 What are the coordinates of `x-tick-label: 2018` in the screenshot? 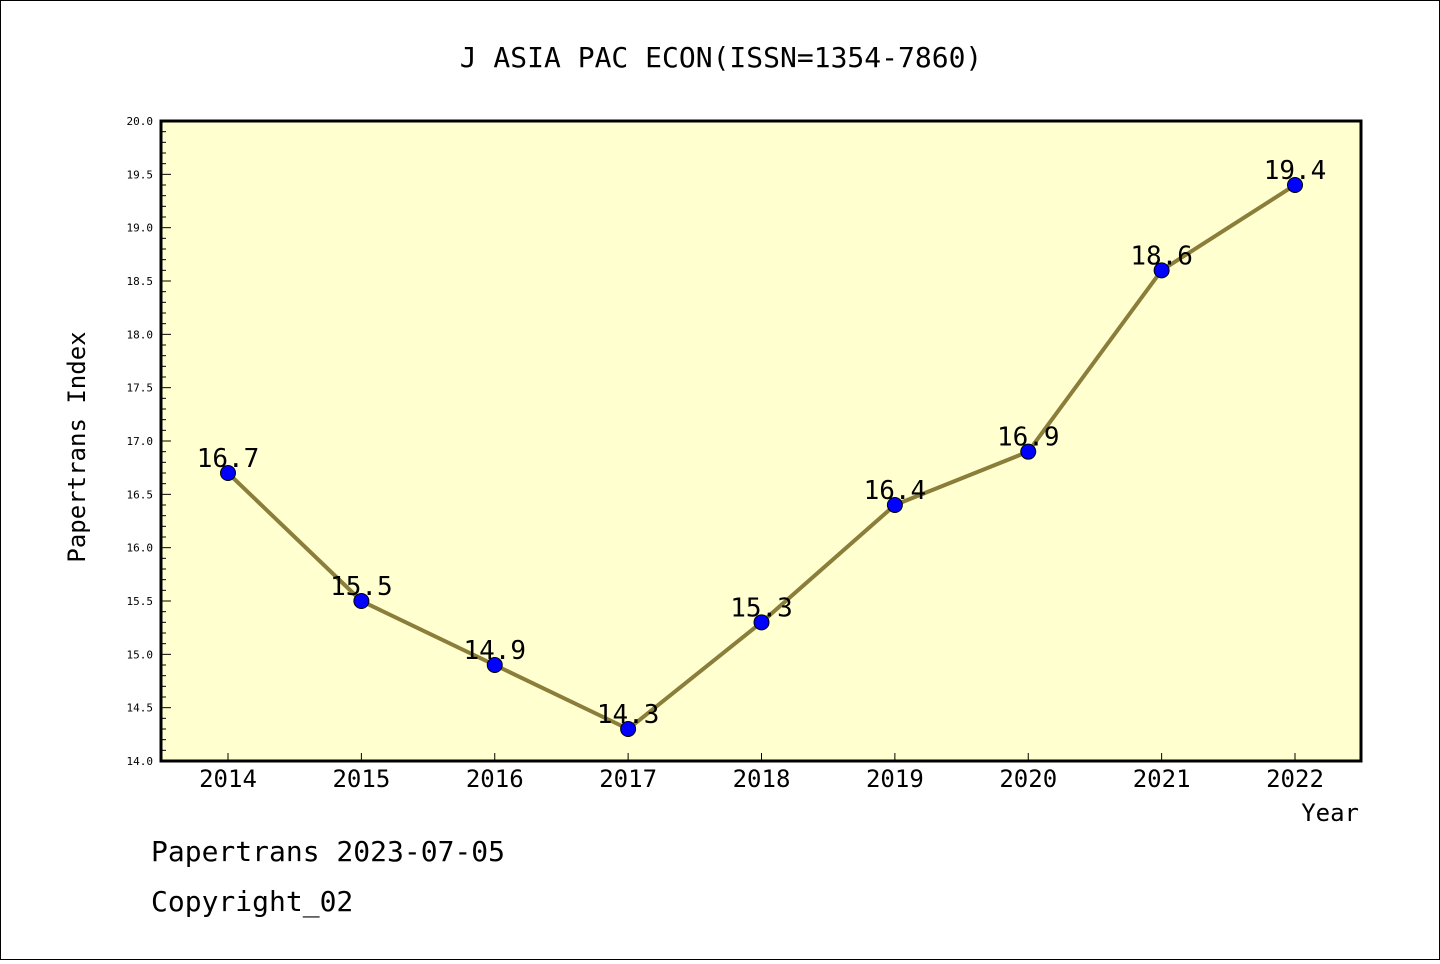 It's located at (762, 779).